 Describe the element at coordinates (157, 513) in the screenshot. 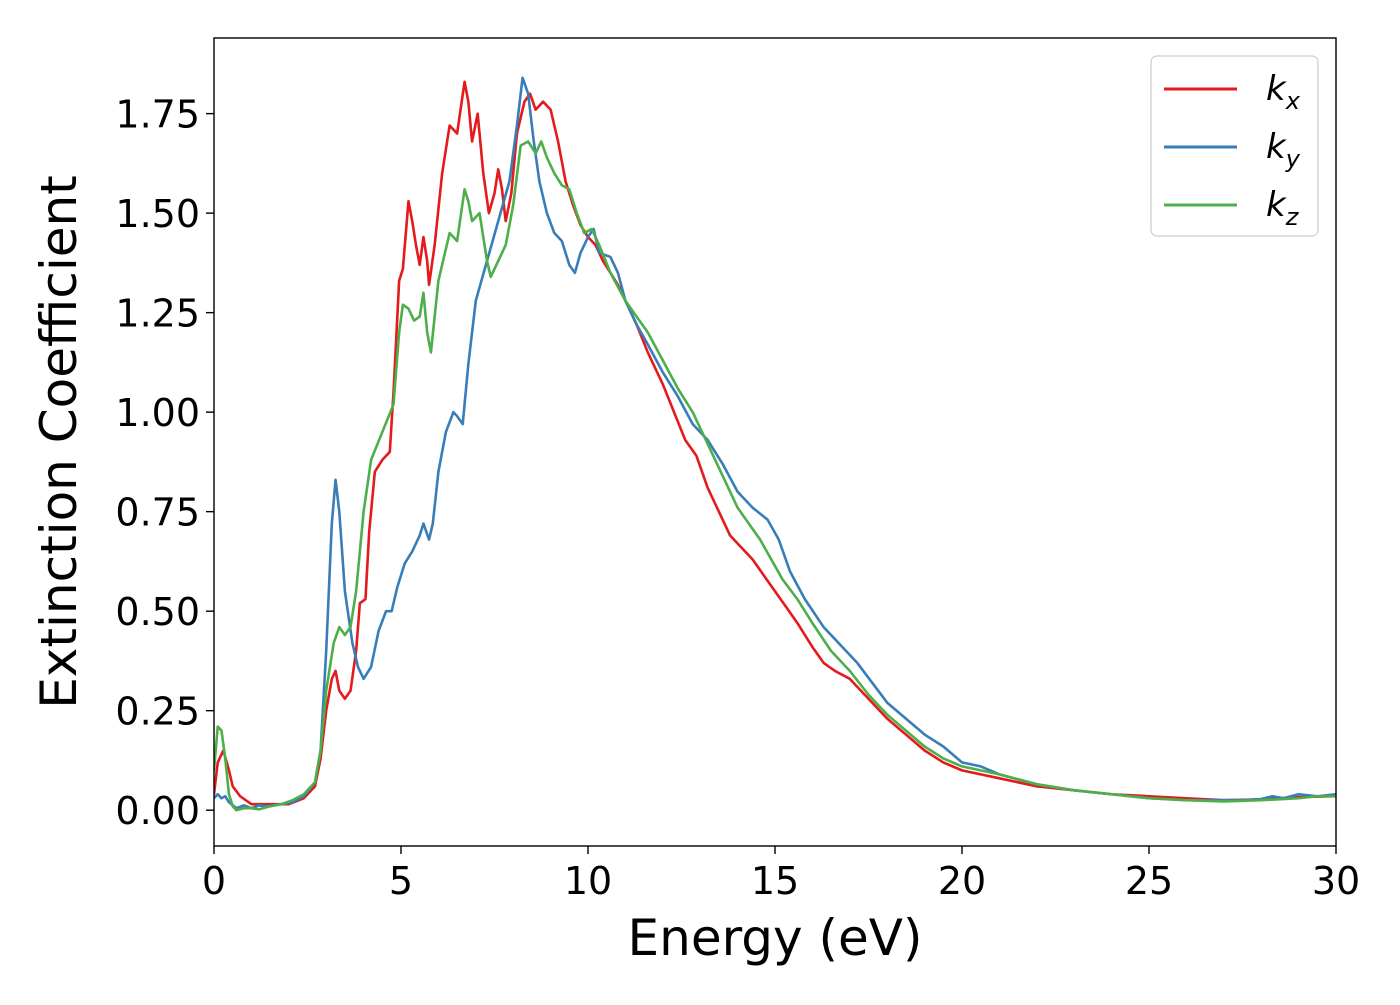

I see `y-tick-label: 0.75` at that location.